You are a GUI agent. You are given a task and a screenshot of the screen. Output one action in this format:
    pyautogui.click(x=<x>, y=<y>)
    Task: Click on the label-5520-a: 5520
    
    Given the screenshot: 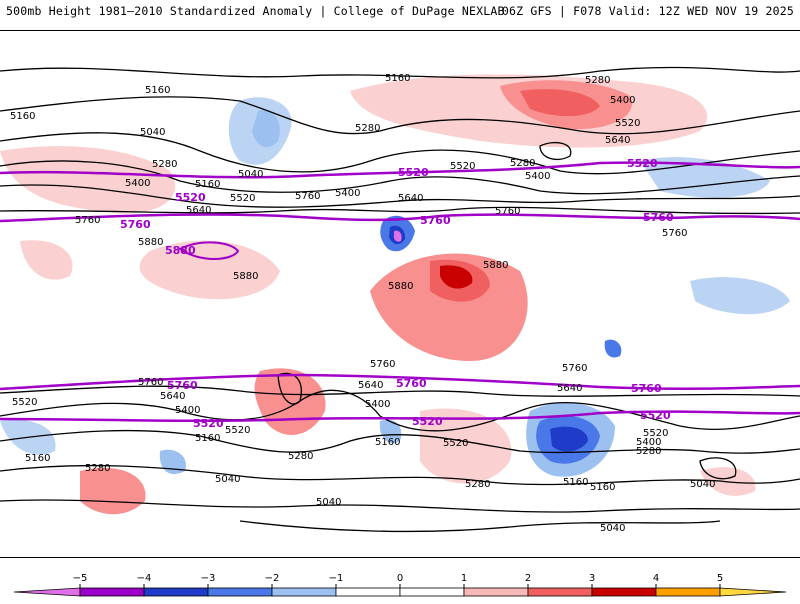 What is the action you would take?
    pyautogui.click(x=627, y=123)
    